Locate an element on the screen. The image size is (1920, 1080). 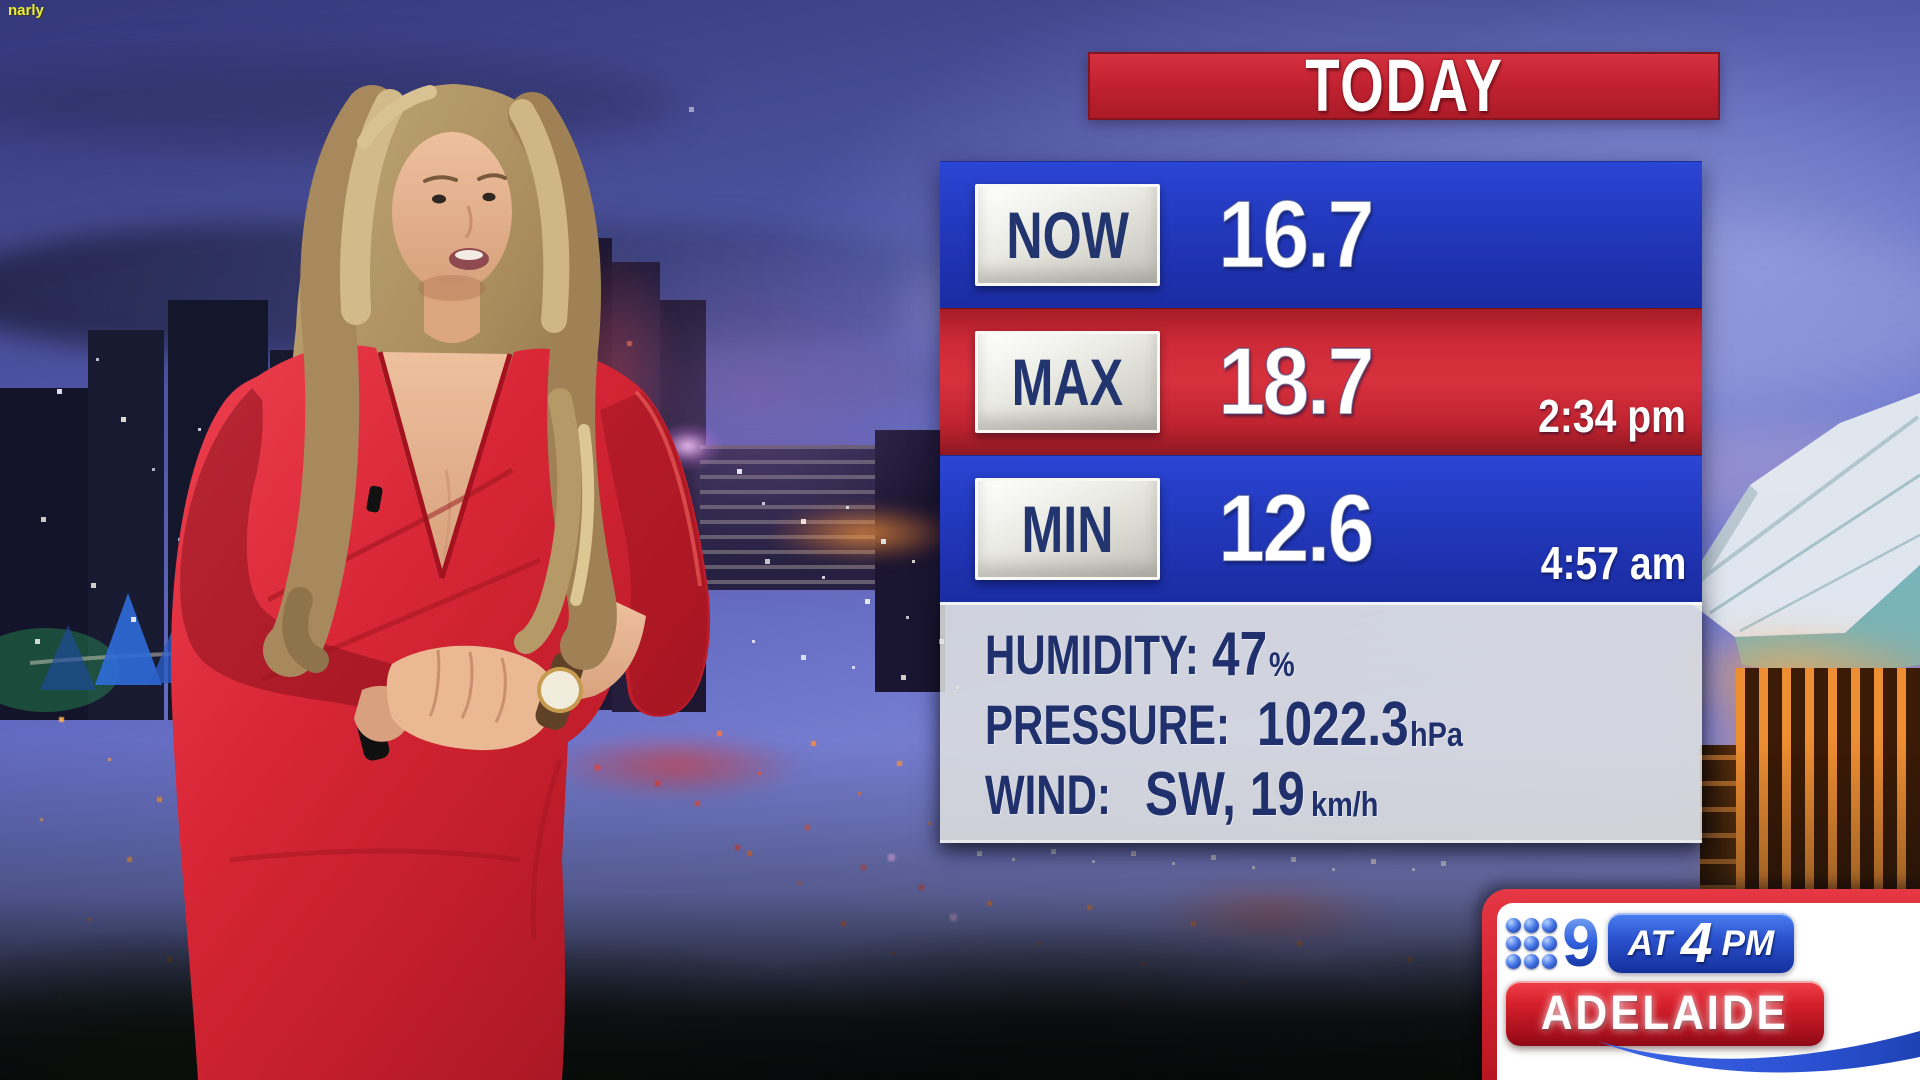
watermark: narly is located at coordinates (26, 10).